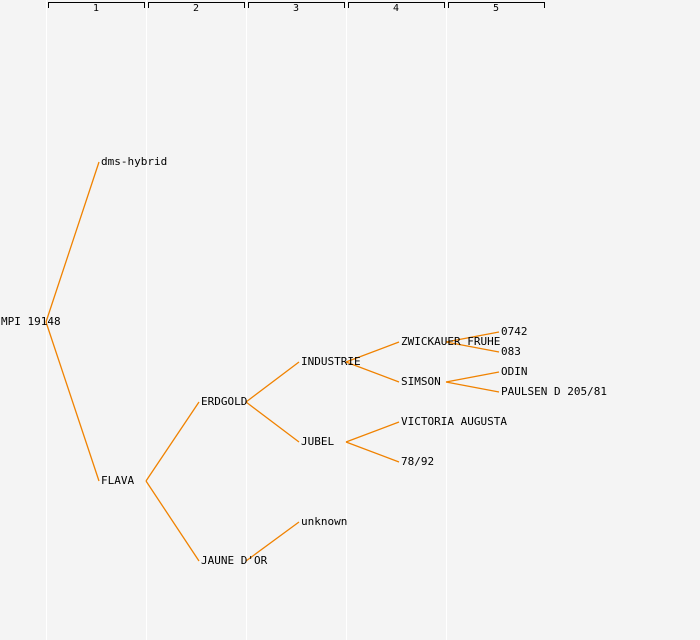 Image resolution: width=700 pixels, height=640 pixels. Describe the element at coordinates (172, 521) in the screenshot. I see `branch-line-flava-to-jaune-dor` at that location.